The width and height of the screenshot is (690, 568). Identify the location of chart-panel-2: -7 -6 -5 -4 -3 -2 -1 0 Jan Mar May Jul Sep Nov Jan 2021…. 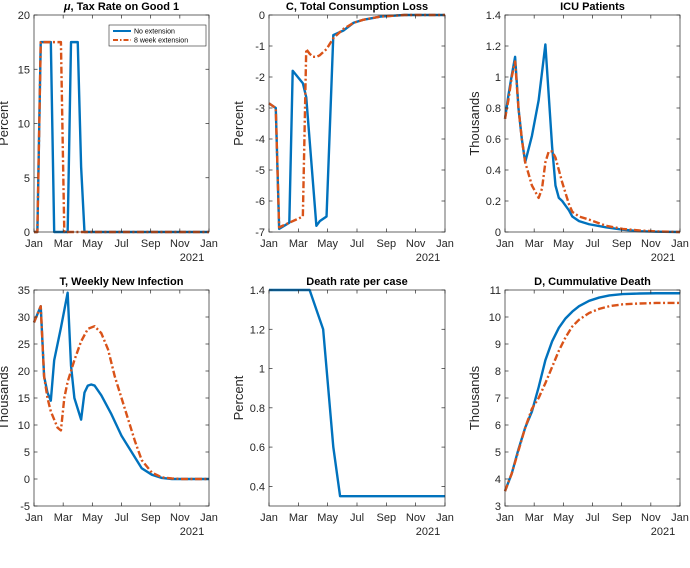
(342, 132).